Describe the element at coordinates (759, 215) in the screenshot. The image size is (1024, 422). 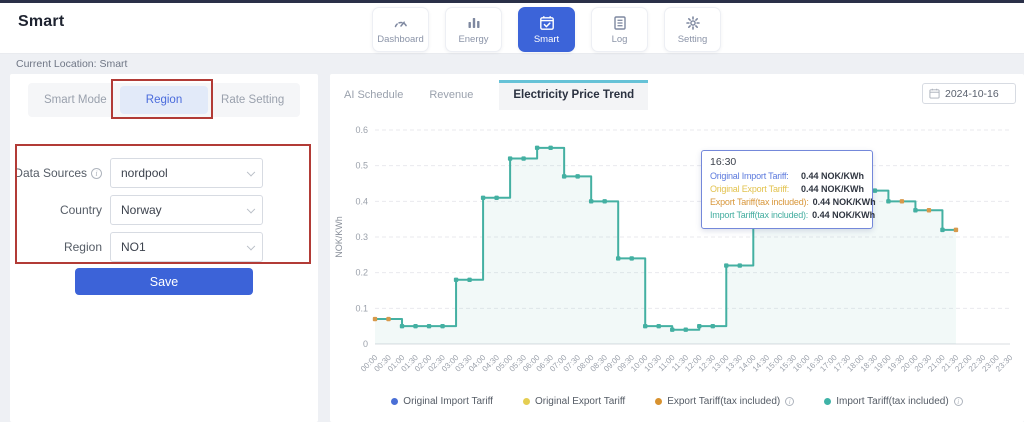
I see `tooltip-series-label: Import Tariff(tax included):` at that location.